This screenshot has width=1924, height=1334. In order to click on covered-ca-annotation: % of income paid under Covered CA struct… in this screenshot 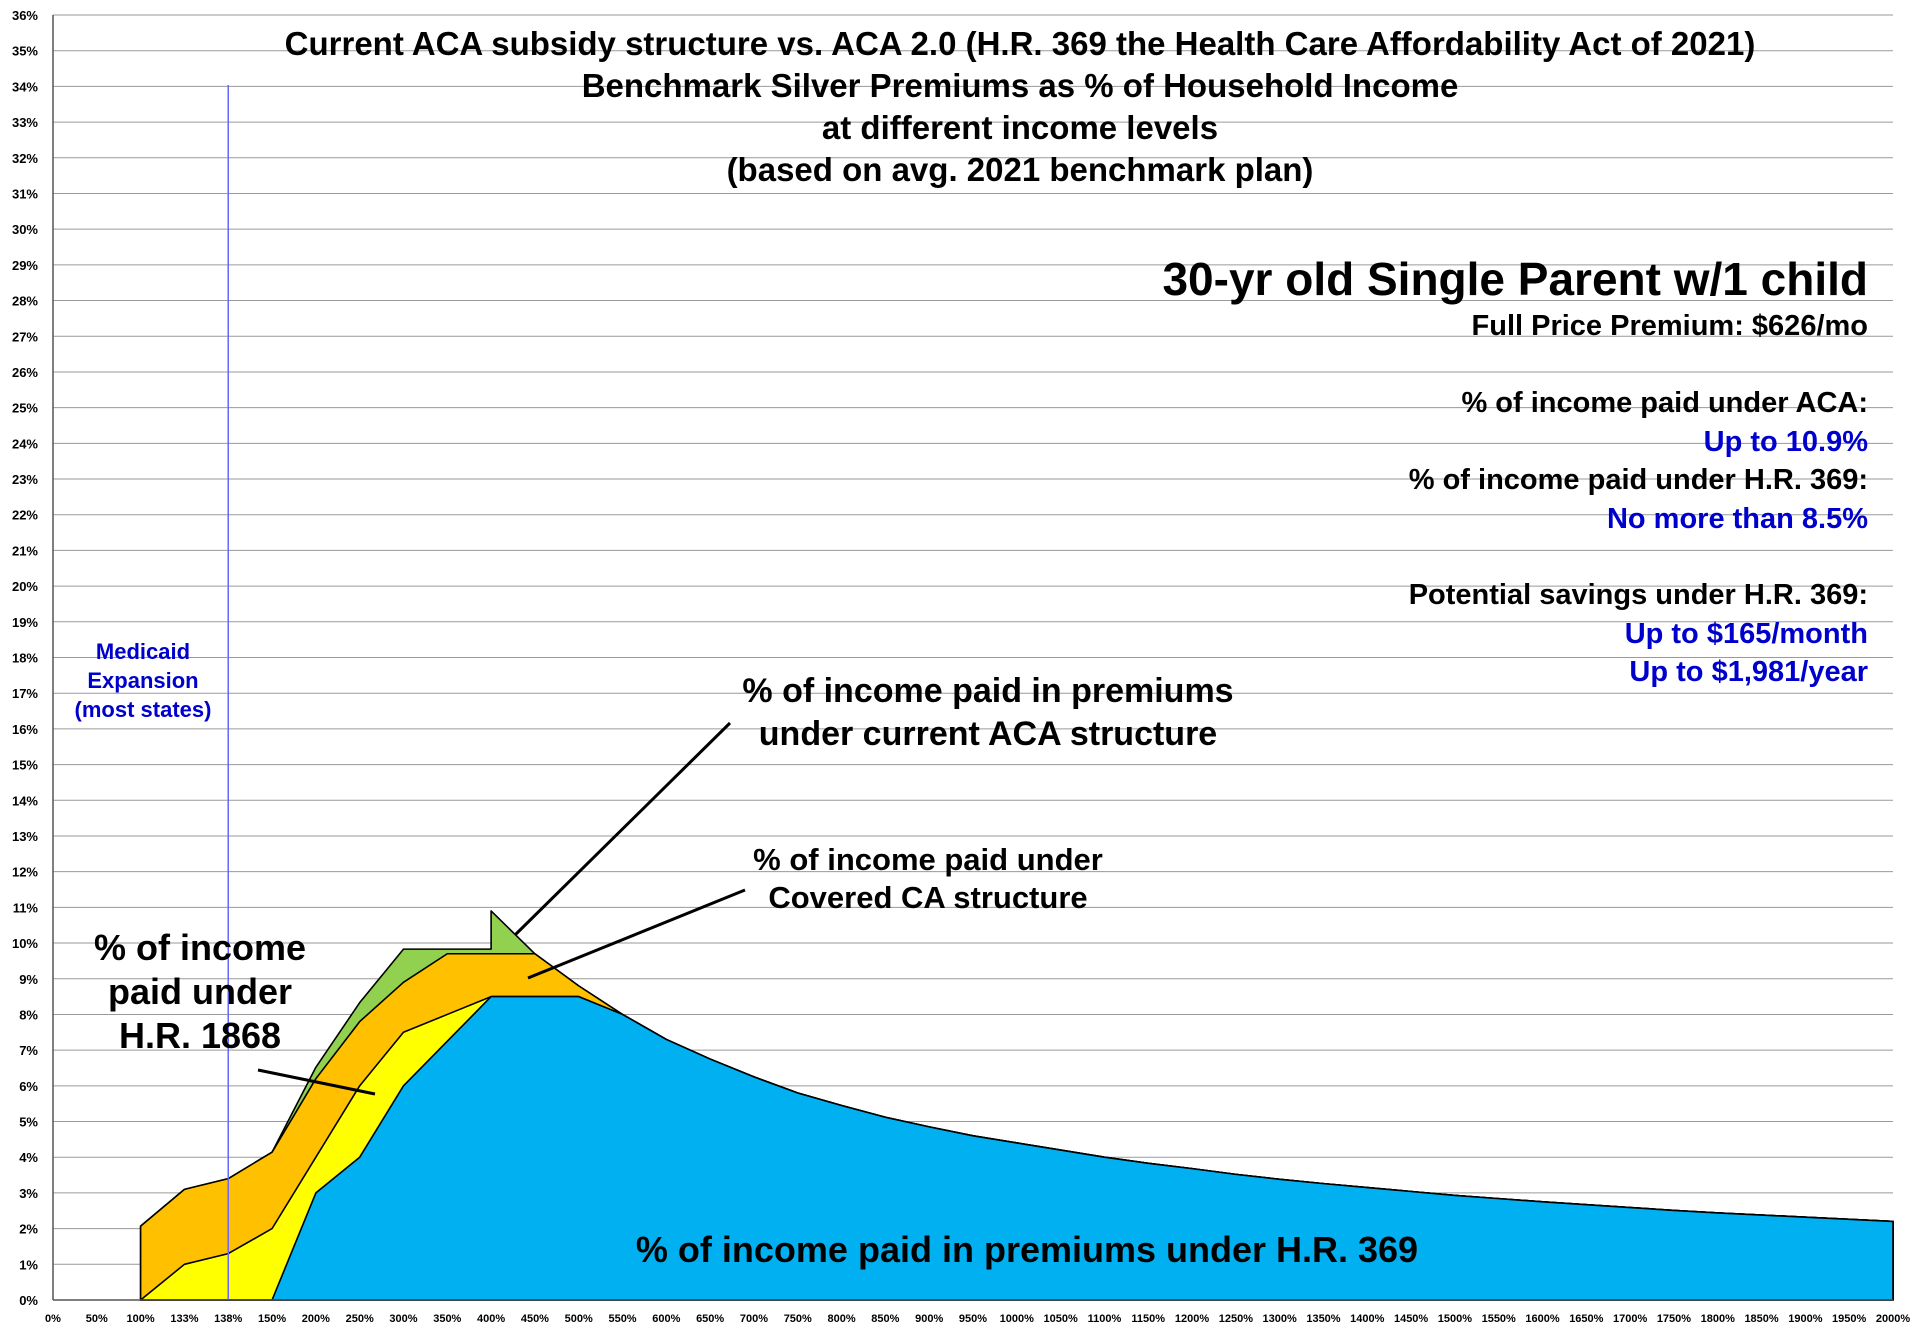, I will do `click(815, 911)`.